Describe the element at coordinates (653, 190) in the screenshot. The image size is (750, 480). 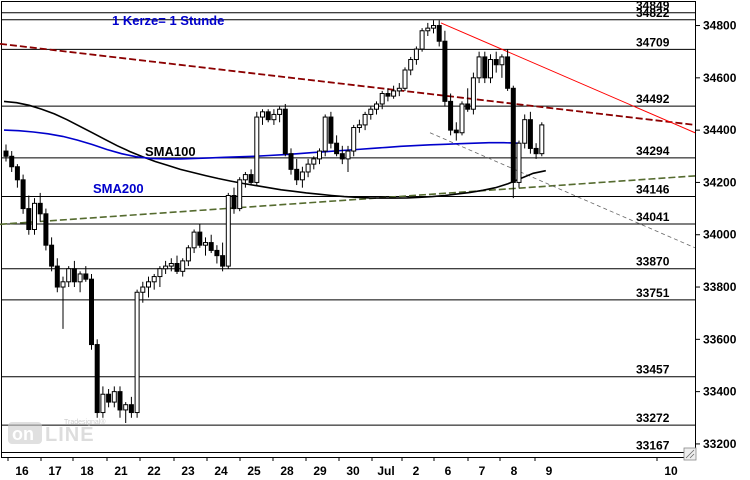
I see `level-label: 34146` at that location.